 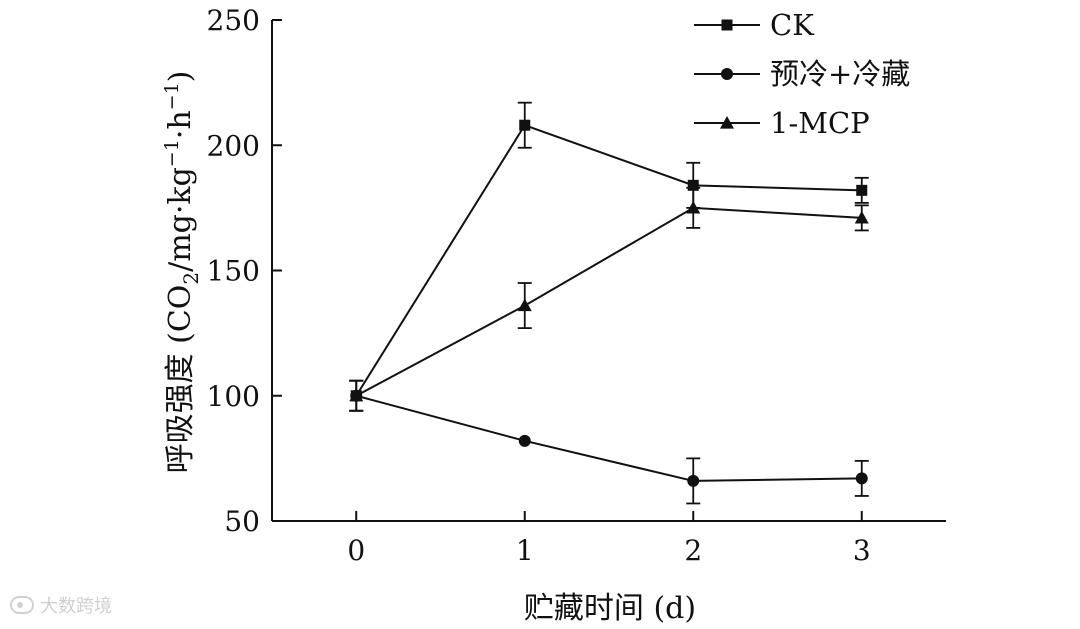 I want to click on x-tick-label: 1, so click(x=525, y=550).